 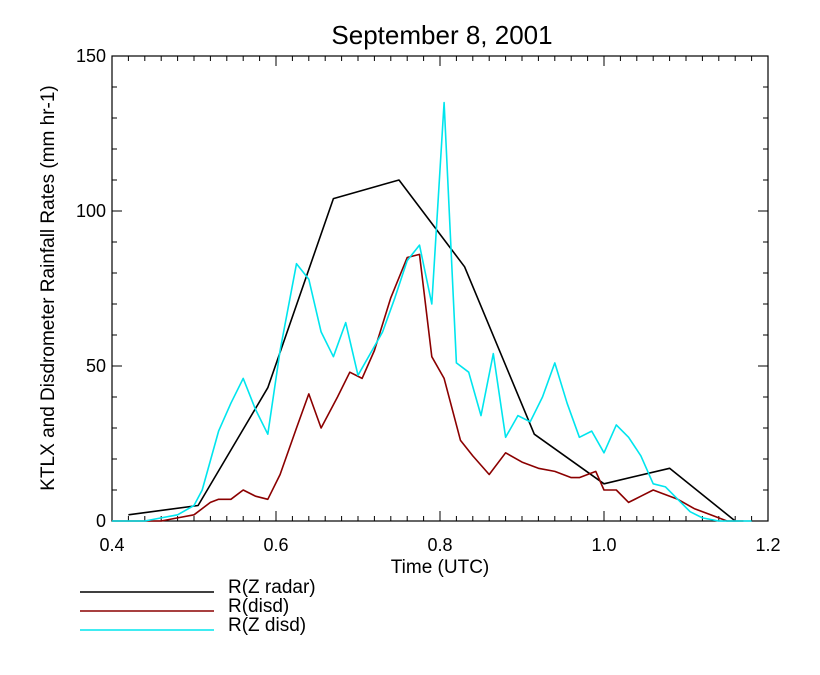 I want to click on y-tick-label: 0, so click(x=101, y=521).